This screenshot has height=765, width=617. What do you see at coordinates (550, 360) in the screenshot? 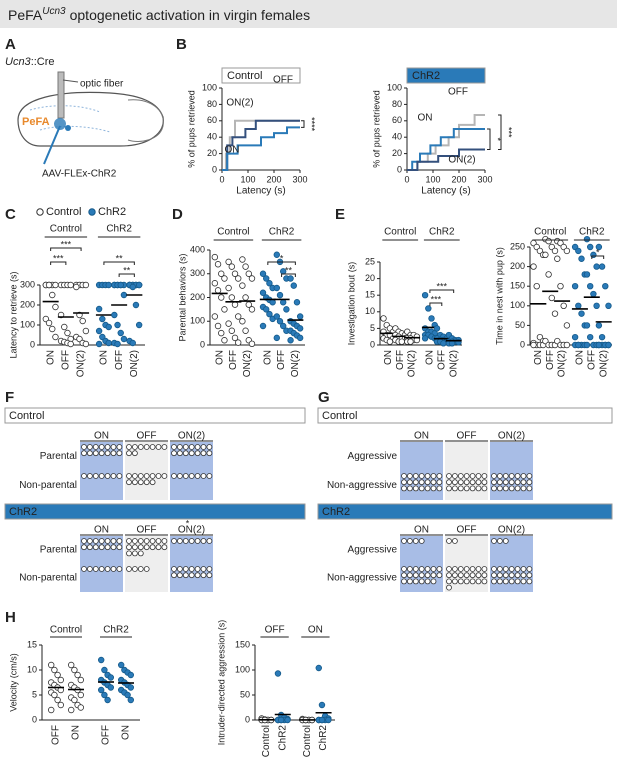
I see `category-label: OFF` at bounding box center [550, 360].